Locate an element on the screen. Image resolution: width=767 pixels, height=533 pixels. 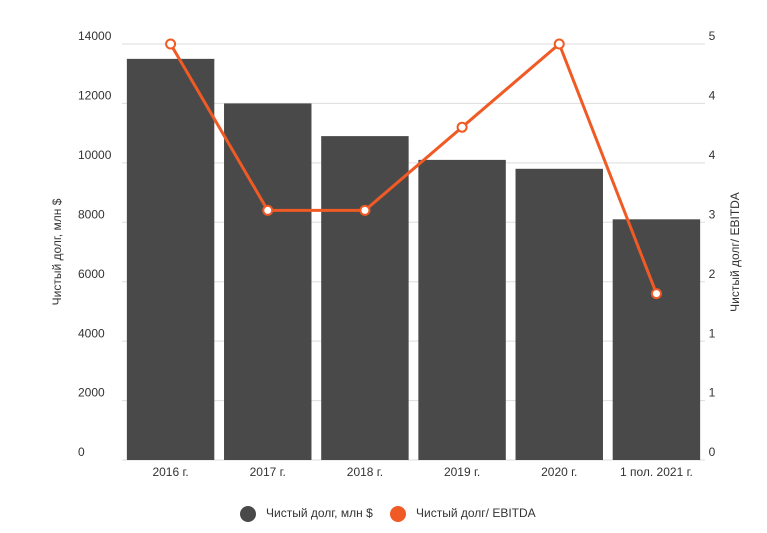
y-tick-label: 6000 is located at coordinates (91, 274).